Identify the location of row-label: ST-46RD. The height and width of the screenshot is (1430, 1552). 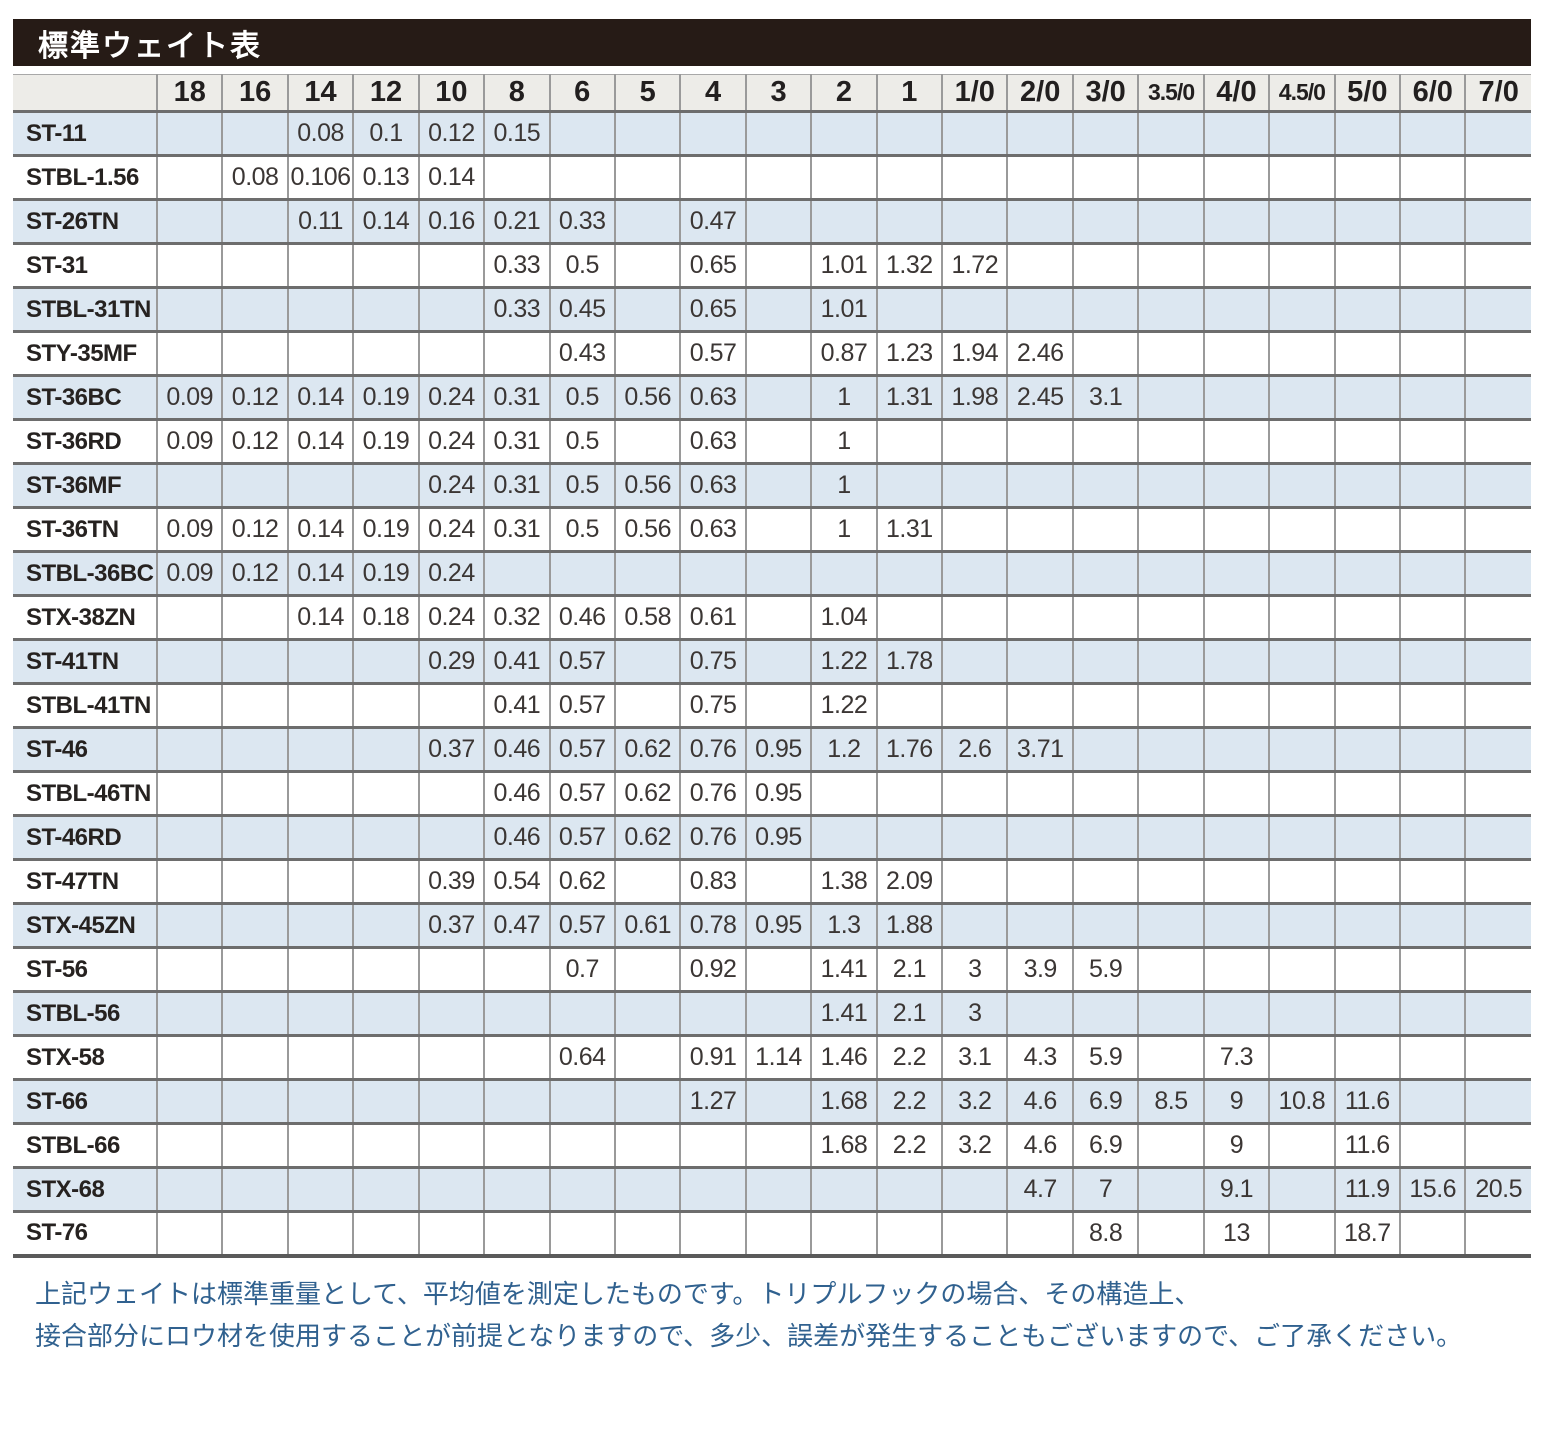
(85, 838).